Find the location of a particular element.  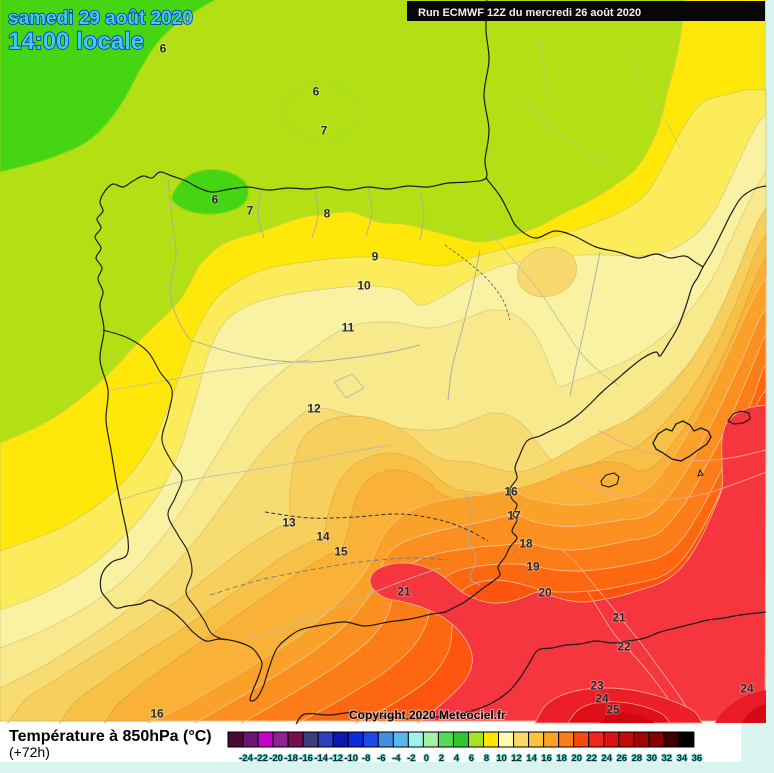

svg-text: 2 is located at coordinates (441, 758).